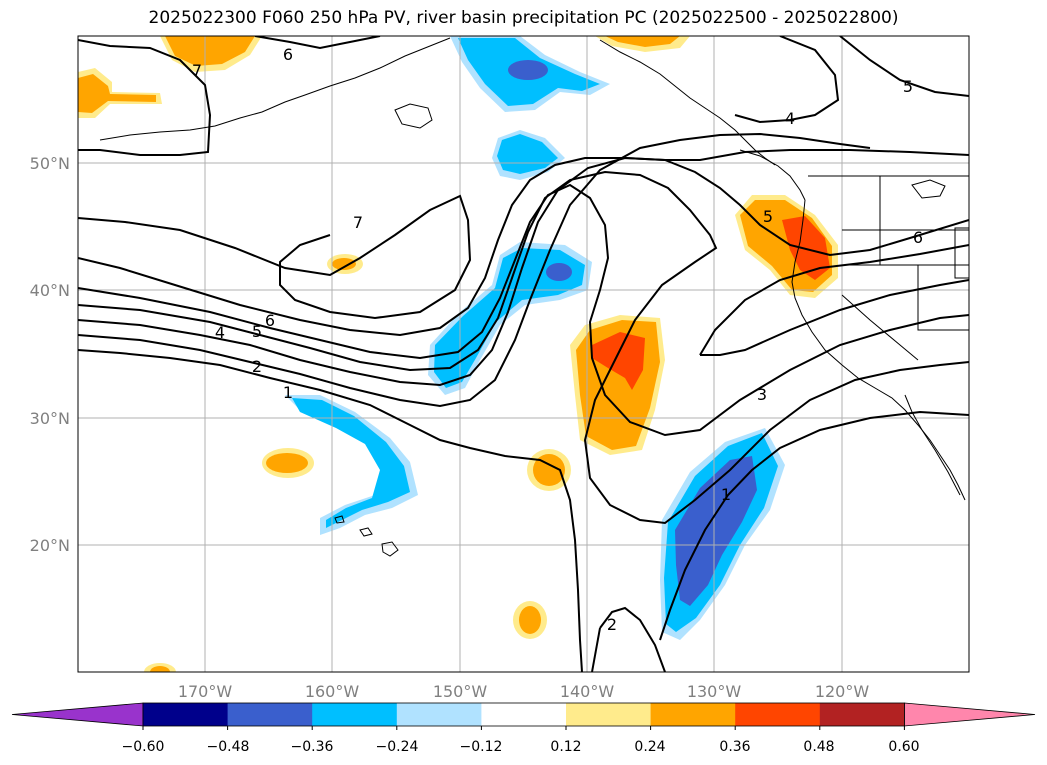  Describe the element at coordinates (943, 298) in the screenshot. I see `state-border` at that location.